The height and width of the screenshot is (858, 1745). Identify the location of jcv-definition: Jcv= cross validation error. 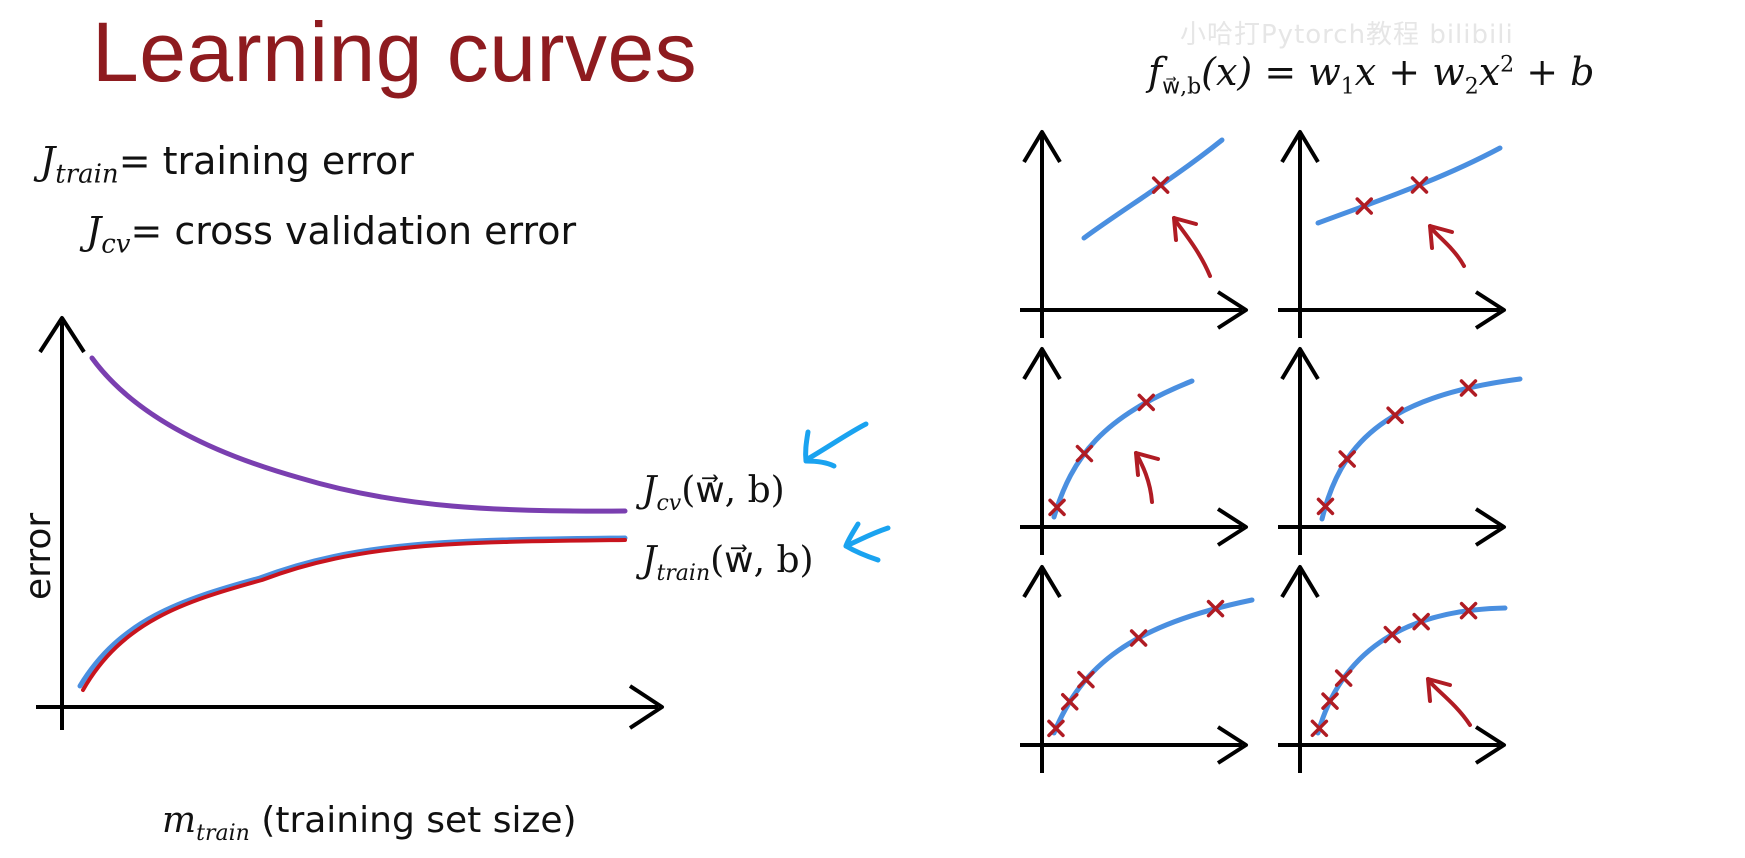
(331, 234).